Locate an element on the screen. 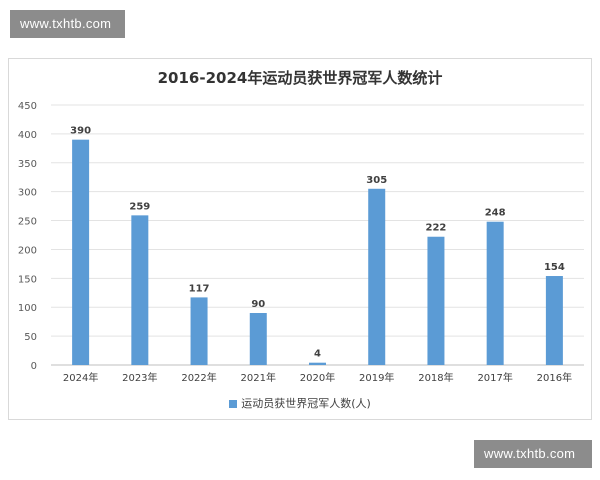  y-tick-label: 50 is located at coordinates (30, 337).